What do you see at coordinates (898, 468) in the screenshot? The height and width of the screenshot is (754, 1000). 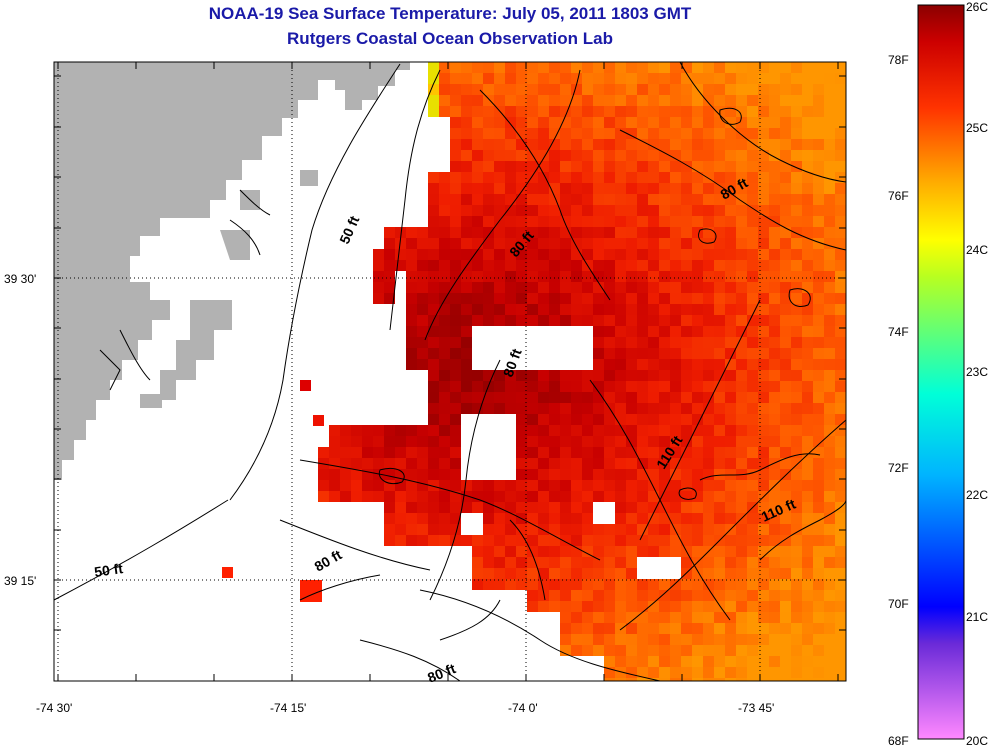 I see `colorbar-label-f: 72F` at bounding box center [898, 468].